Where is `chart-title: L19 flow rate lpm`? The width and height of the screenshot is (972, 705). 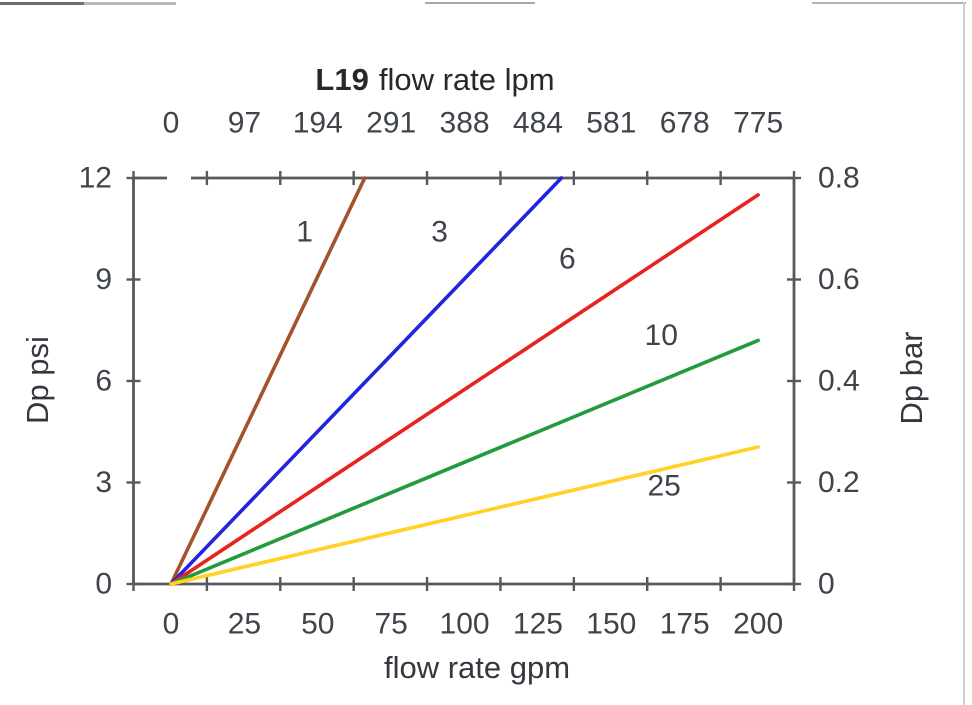 chart-title: L19 flow rate lpm is located at coordinates (434, 80).